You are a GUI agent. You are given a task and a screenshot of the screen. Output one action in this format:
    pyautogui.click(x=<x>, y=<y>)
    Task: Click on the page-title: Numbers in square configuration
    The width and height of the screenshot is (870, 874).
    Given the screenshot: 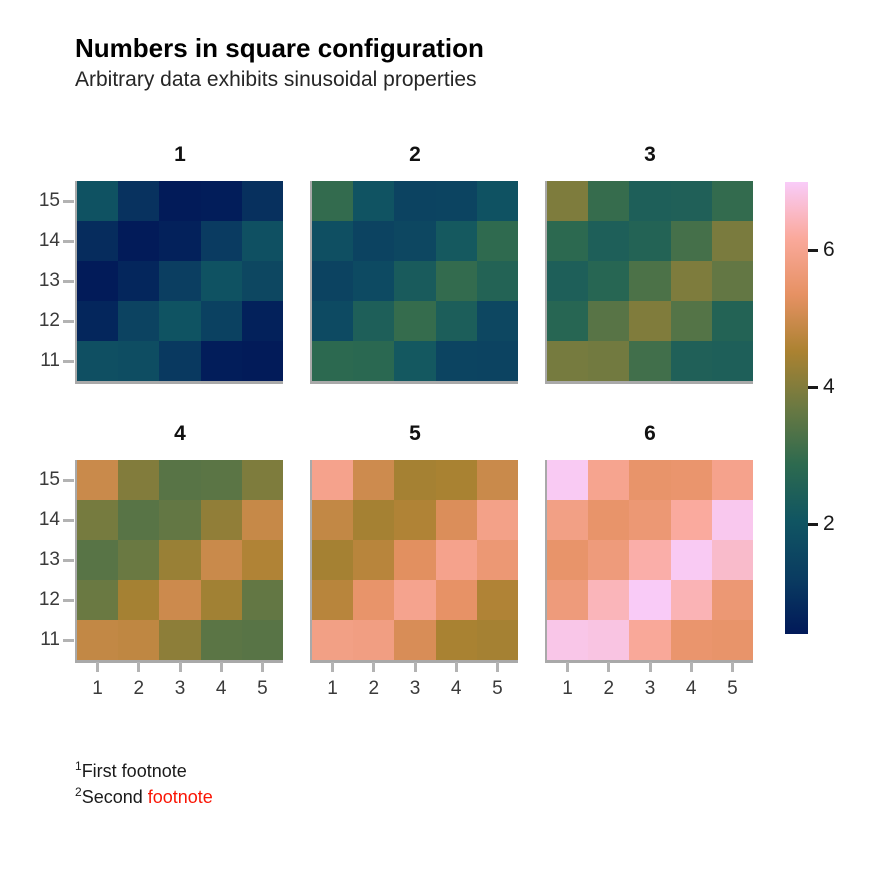 What is the action you would take?
    pyautogui.click(x=279, y=48)
    